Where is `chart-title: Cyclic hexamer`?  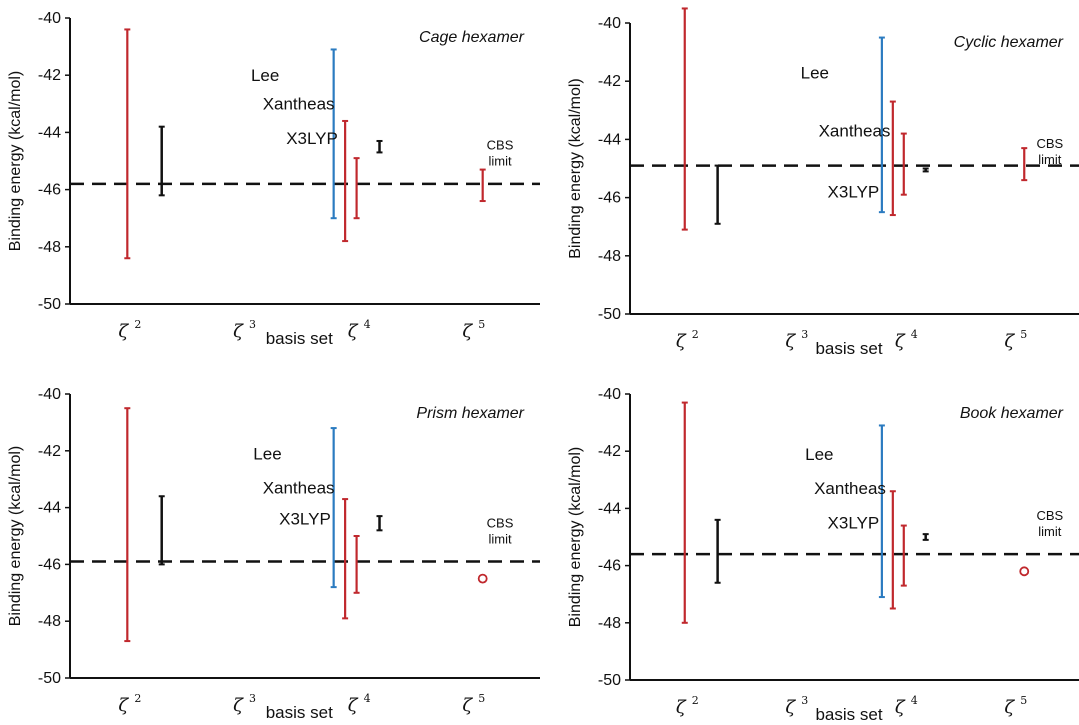 chart-title: Cyclic hexamer is located at coordinates (1009, 42).